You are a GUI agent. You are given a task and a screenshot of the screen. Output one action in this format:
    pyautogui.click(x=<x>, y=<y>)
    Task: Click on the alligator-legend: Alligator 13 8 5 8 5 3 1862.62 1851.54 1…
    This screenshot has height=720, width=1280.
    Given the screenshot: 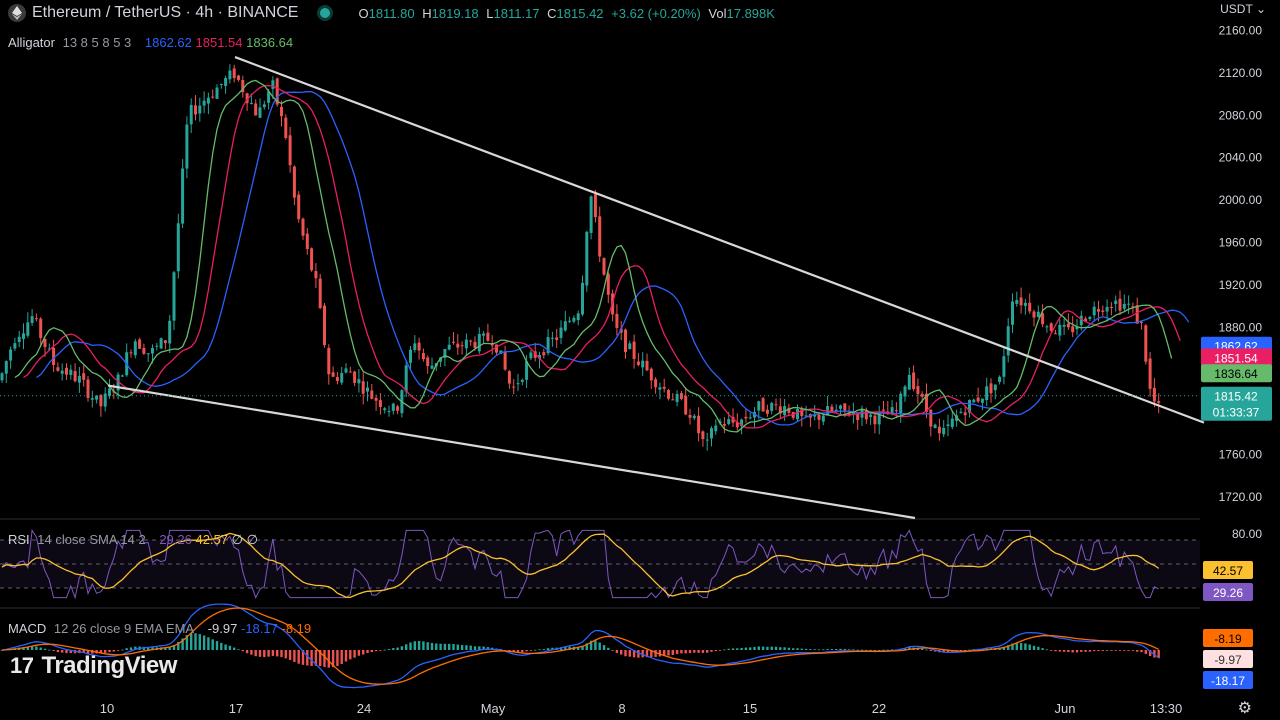 What is the action you would take?
    pyautogui.click(x=151, y=42)
    